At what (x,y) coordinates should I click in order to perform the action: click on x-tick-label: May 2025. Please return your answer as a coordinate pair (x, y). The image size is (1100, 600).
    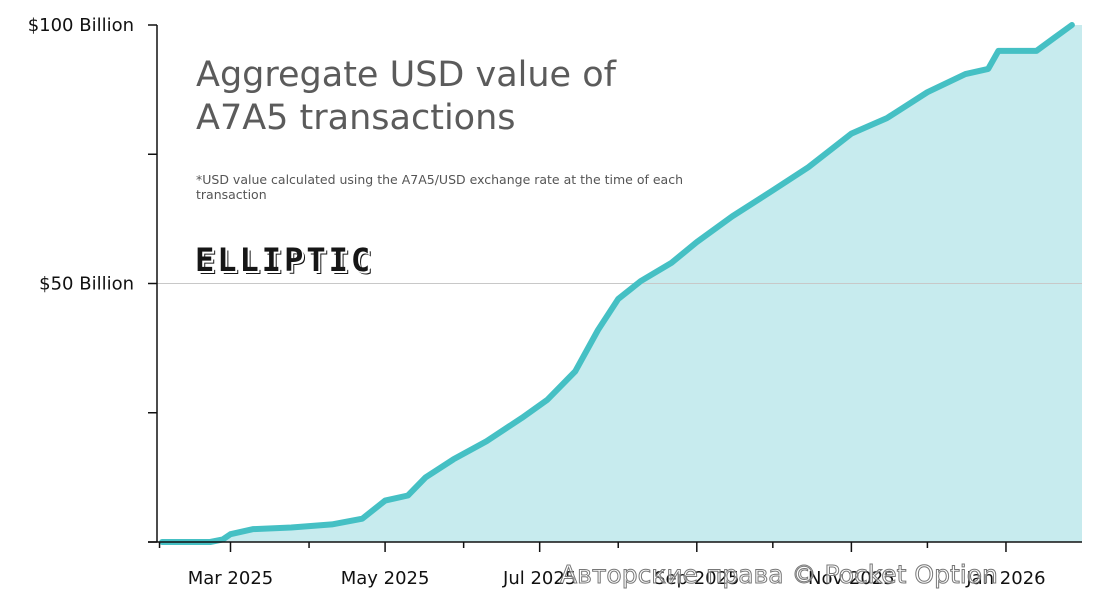
    Looking at the image, I should click on (385, 578).